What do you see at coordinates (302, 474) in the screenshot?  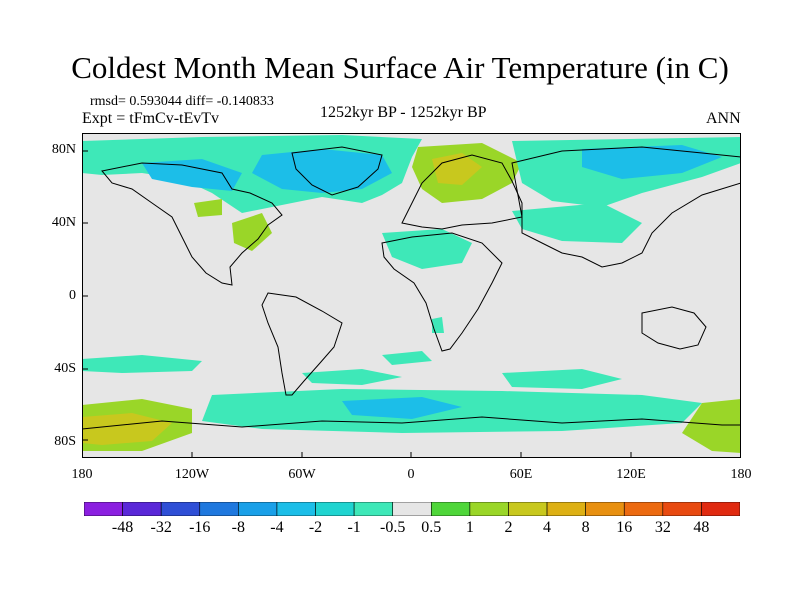 I see `lon-label-60w: 60W` at bounding box center [302, 474].